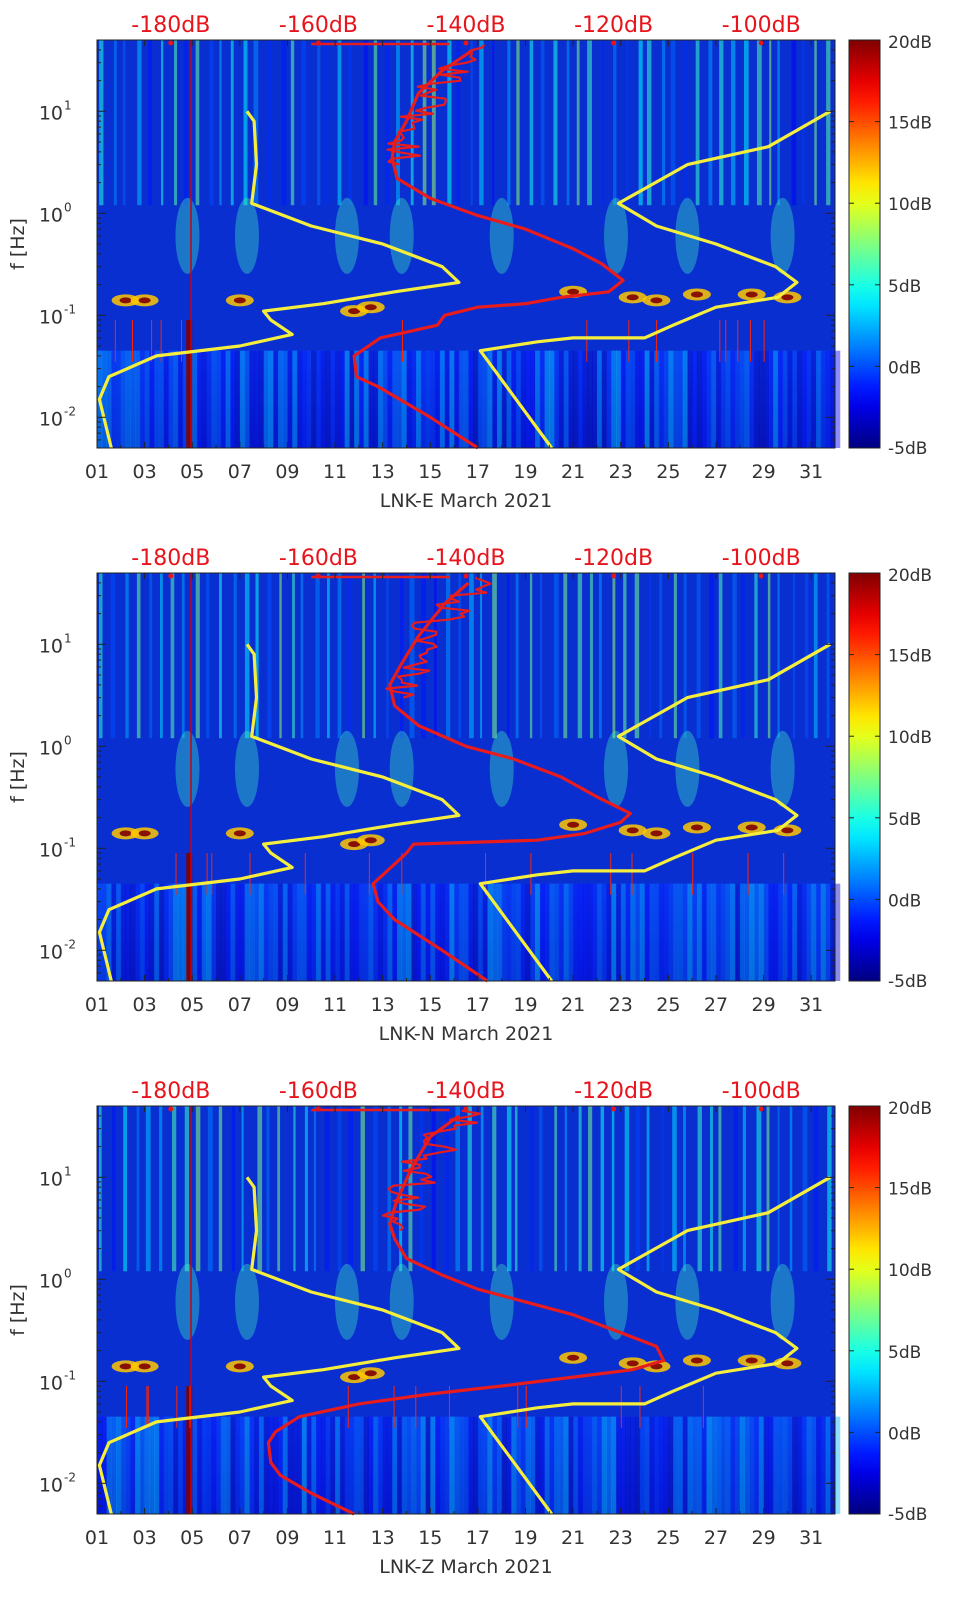  Describe the element at coordinates (811, 1005) in the screenshot. I see `x-tick-label: 31` at that location.